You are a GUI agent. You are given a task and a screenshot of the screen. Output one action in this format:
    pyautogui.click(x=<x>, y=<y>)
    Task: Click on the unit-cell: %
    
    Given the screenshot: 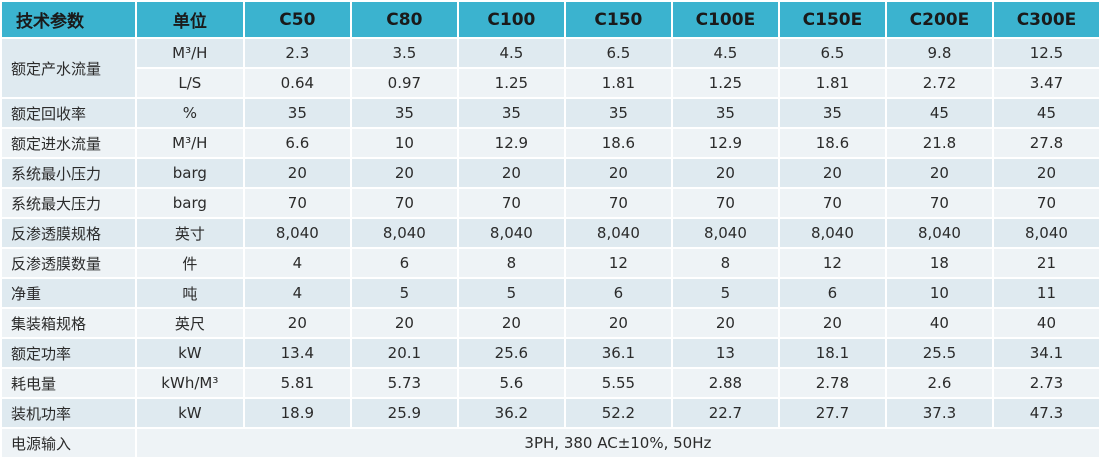 What is the action you would take?
    pyautogui.click(x=189, y=113)
    